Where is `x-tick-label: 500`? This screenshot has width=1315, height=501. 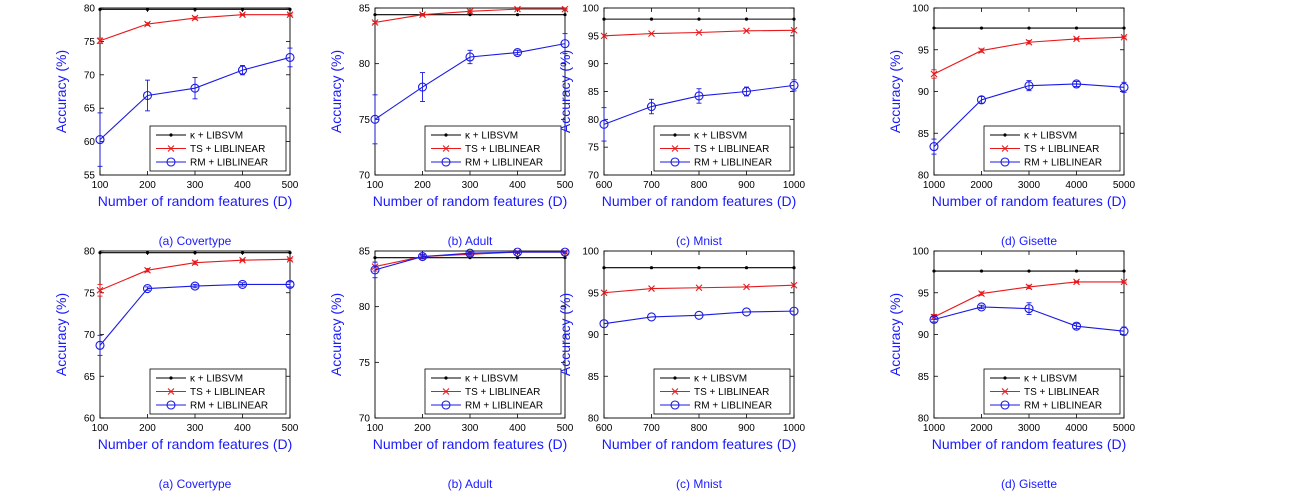 x-tick-label: 500 is located at coordinates (290, 428).